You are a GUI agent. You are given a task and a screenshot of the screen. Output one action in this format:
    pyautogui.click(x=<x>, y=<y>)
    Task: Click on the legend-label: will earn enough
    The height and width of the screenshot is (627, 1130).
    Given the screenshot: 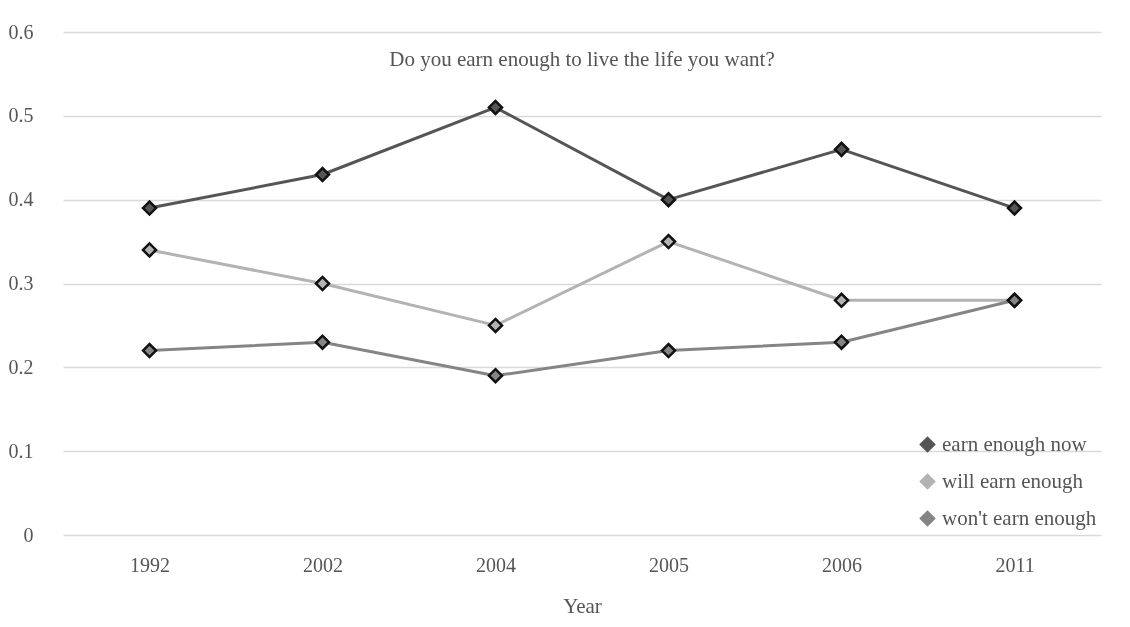 What is the action you would take?
    pyautogui.click(x=1013, y=480)
    